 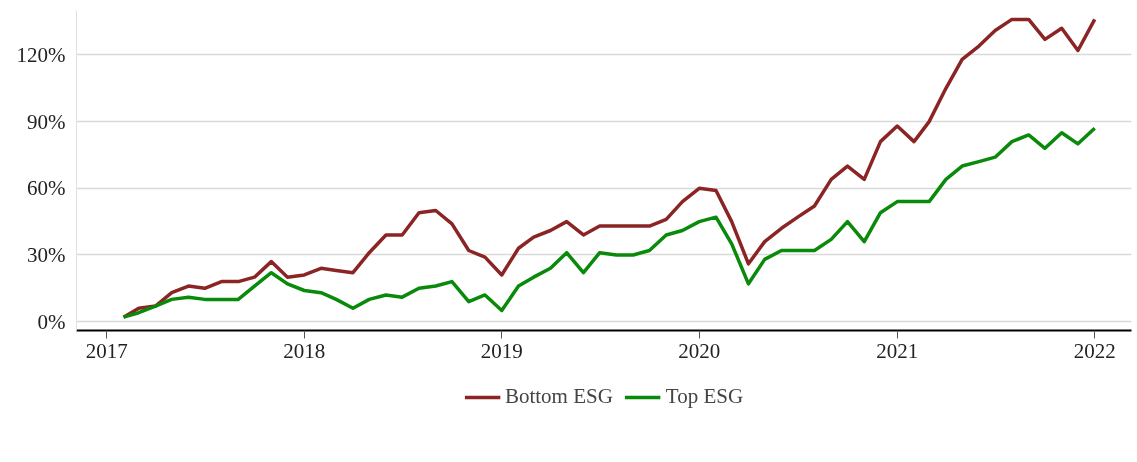 I want to click on x-tick-label: 2018, so click(x=304, y=350).